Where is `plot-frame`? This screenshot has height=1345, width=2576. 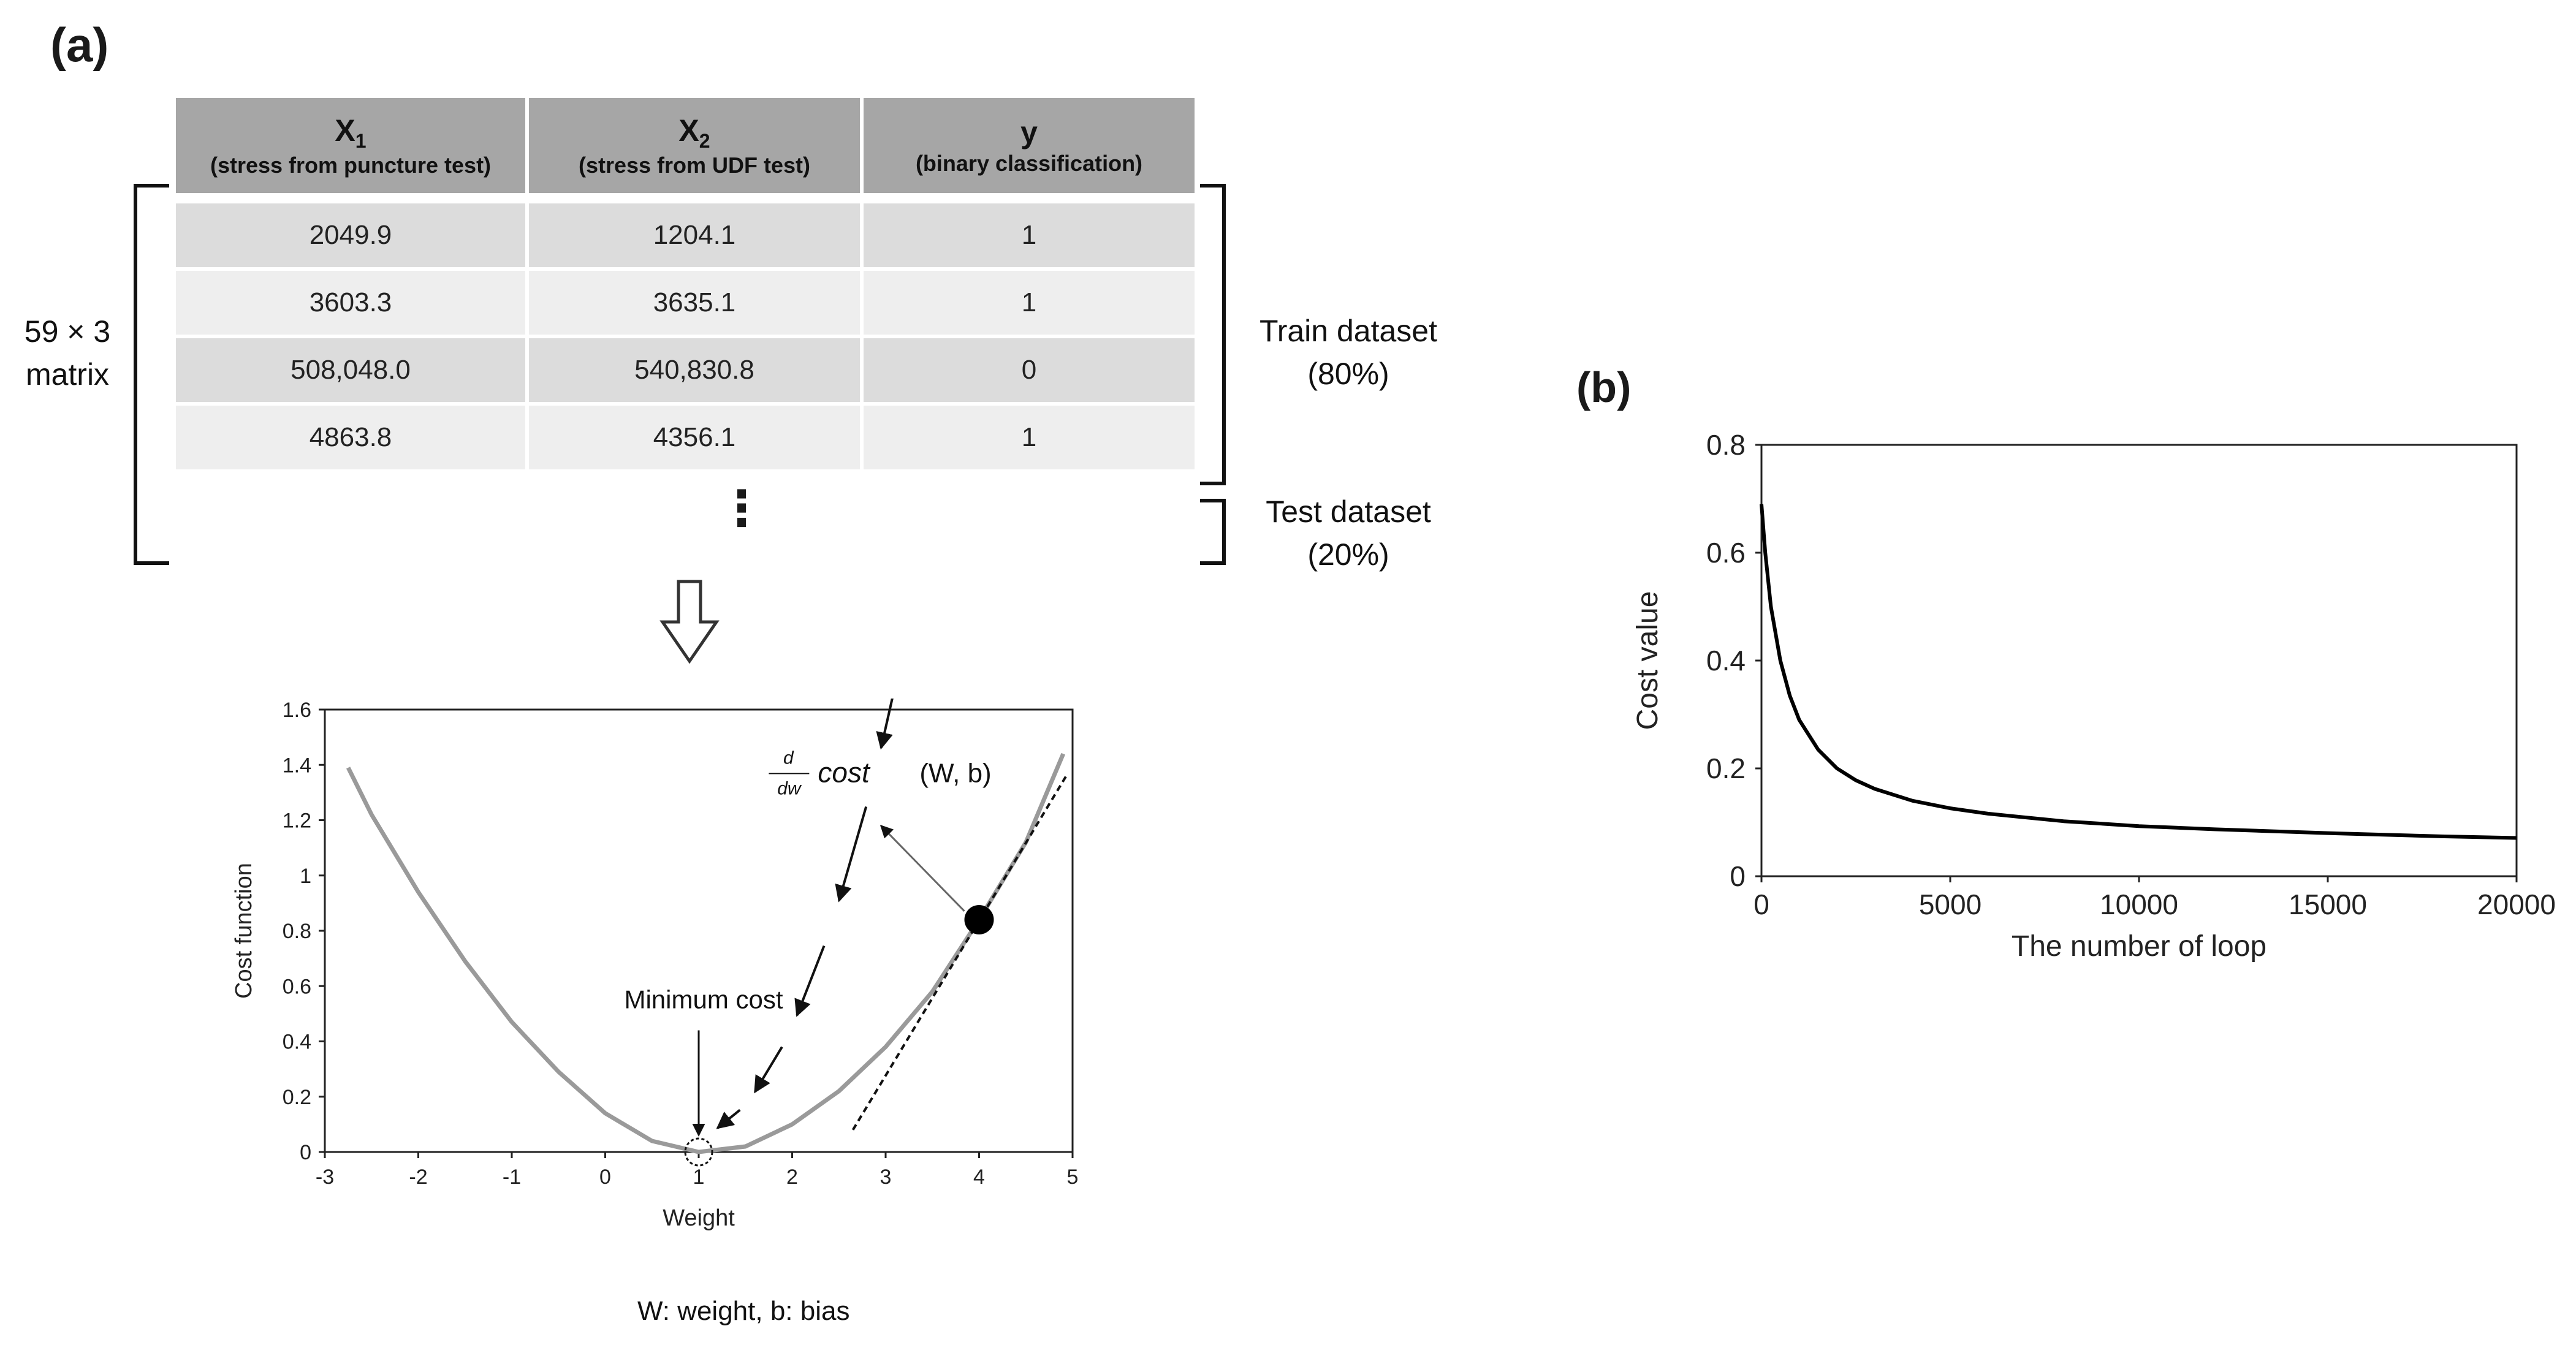
plot-frame is located at coordinates (2139, 661).